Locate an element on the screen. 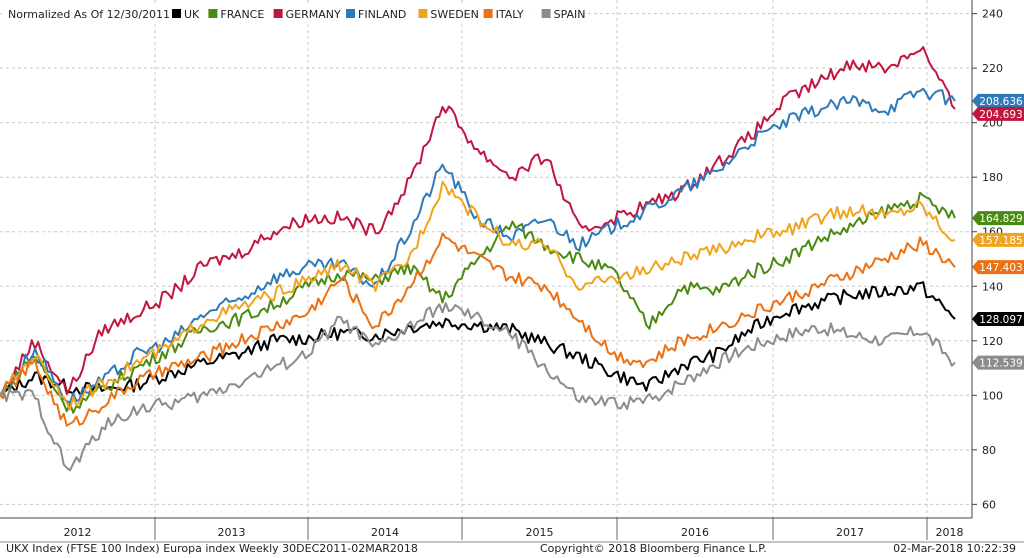  y-tick-label: 220 is located at coordinates (992, 68).